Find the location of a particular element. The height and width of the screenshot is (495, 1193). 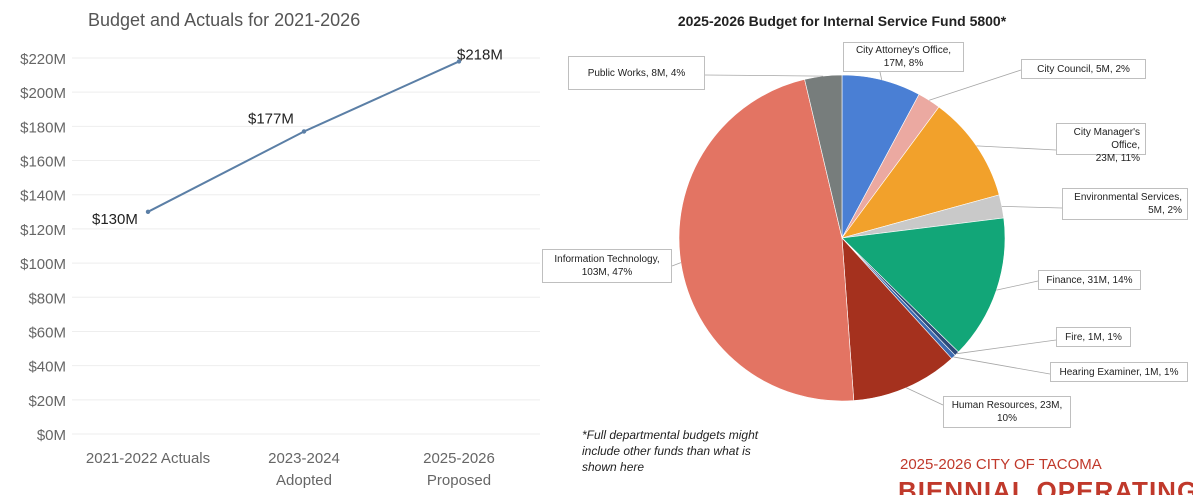

x-tick-label: 2021-2022 Actuals is located at coordinates (148, 458).